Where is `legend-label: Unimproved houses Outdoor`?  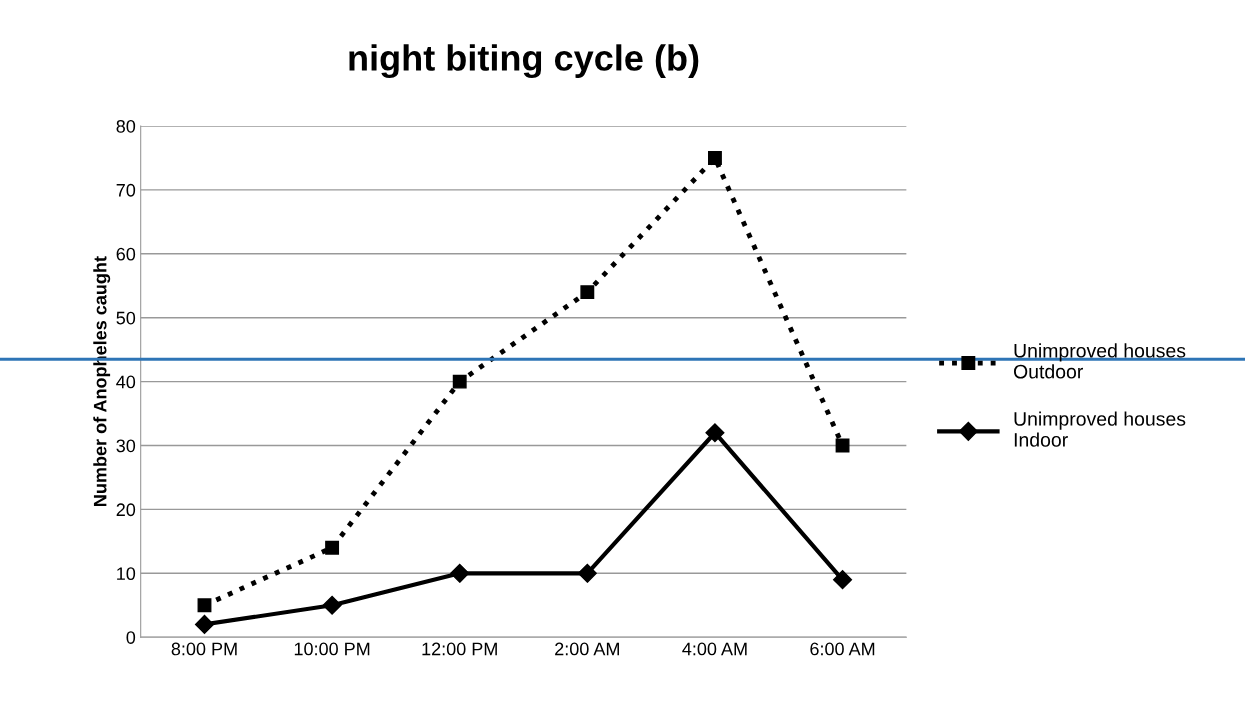 legend-label: Unimproved houses Outdoor is located at coordinates (1099, 361).